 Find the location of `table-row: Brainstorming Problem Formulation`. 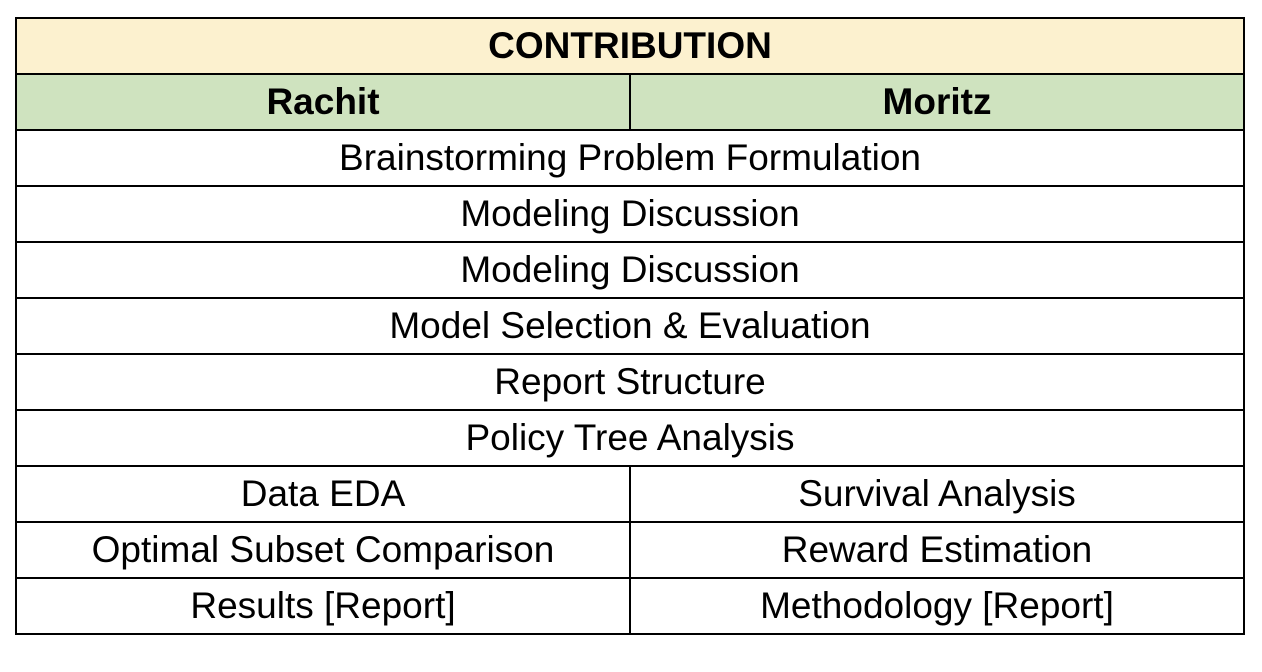

table-row: Brainstorming Problem Formulation is located at coordinates (630, 158).